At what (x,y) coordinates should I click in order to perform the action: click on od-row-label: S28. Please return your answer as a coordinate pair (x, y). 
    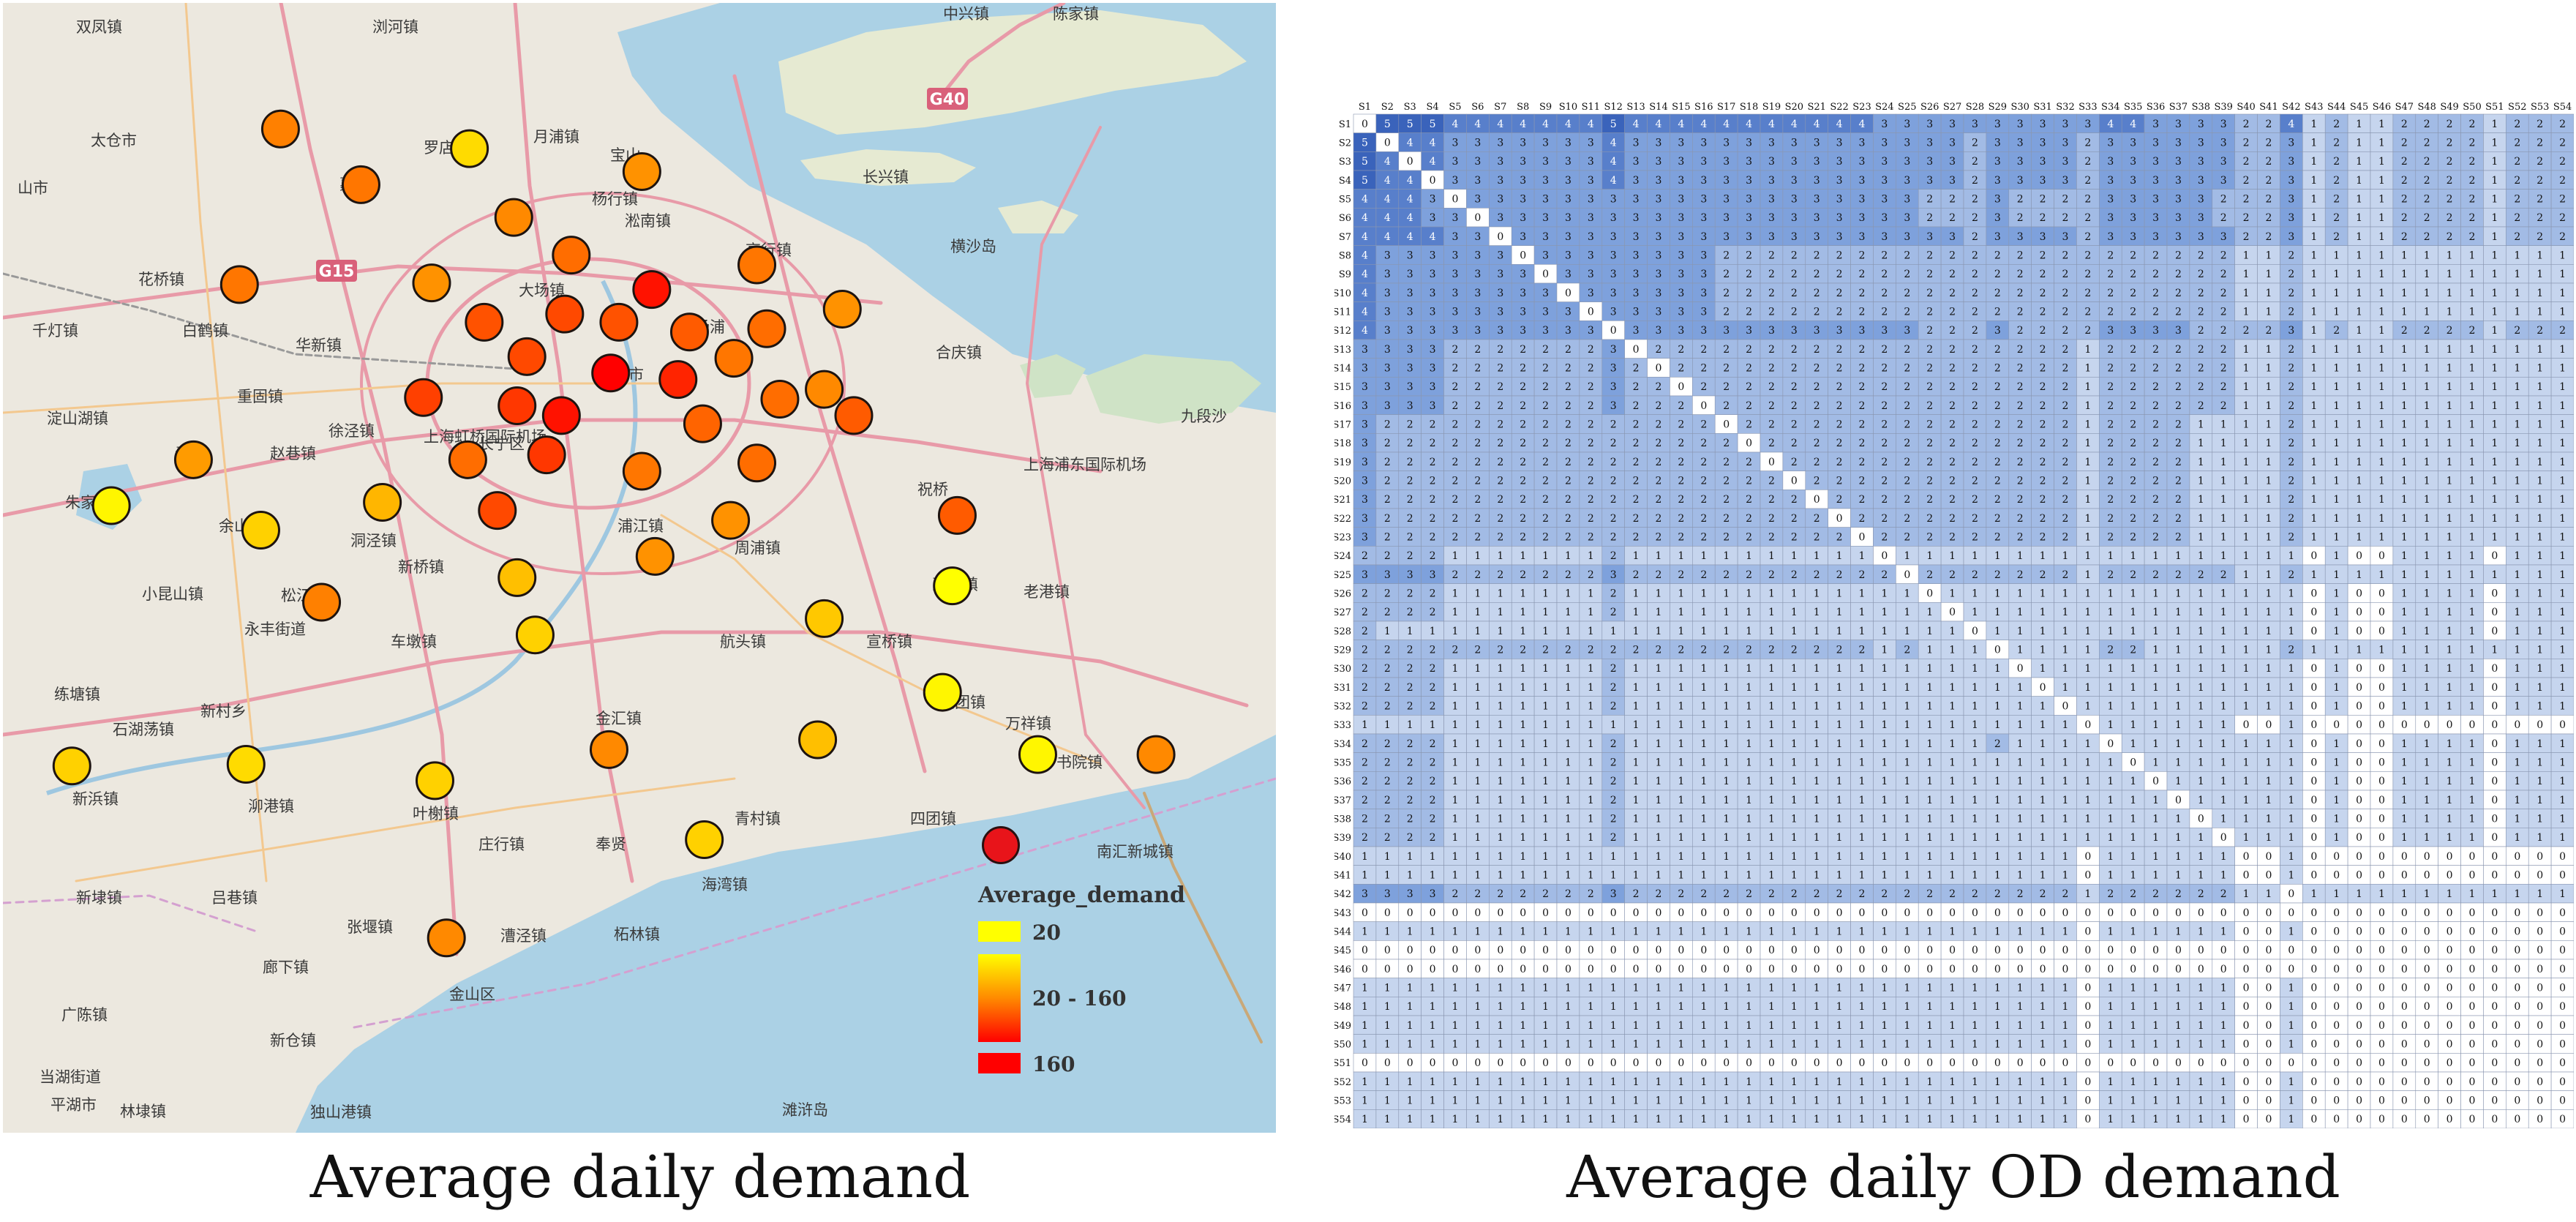
    Looking at the image, I should click on (1342, 631).